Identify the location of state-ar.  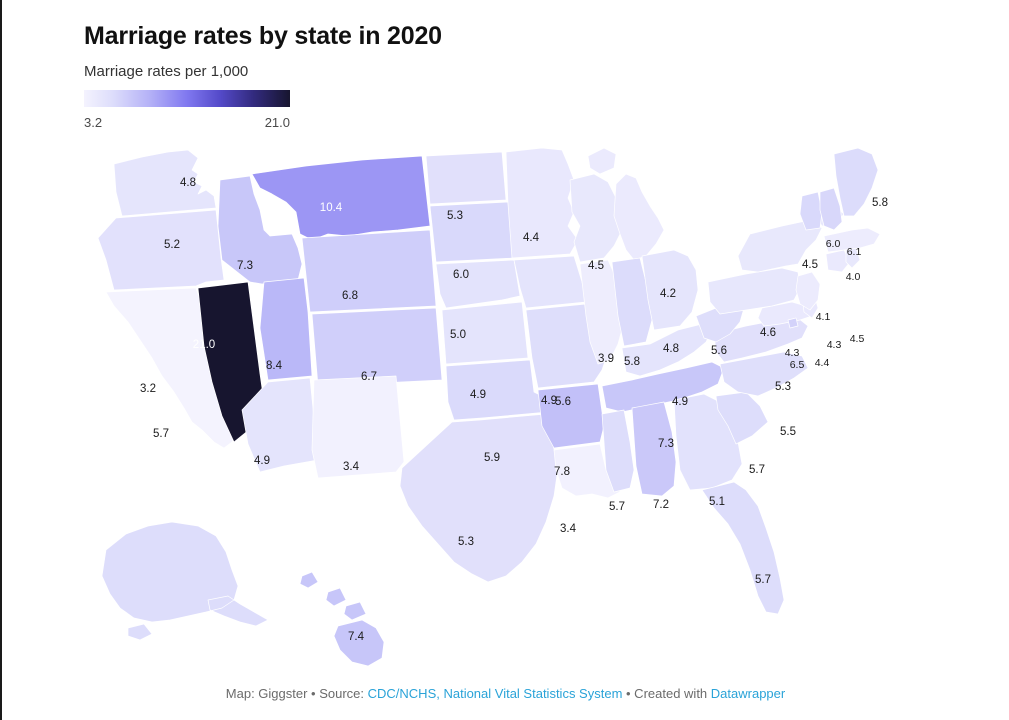
(571, 416).